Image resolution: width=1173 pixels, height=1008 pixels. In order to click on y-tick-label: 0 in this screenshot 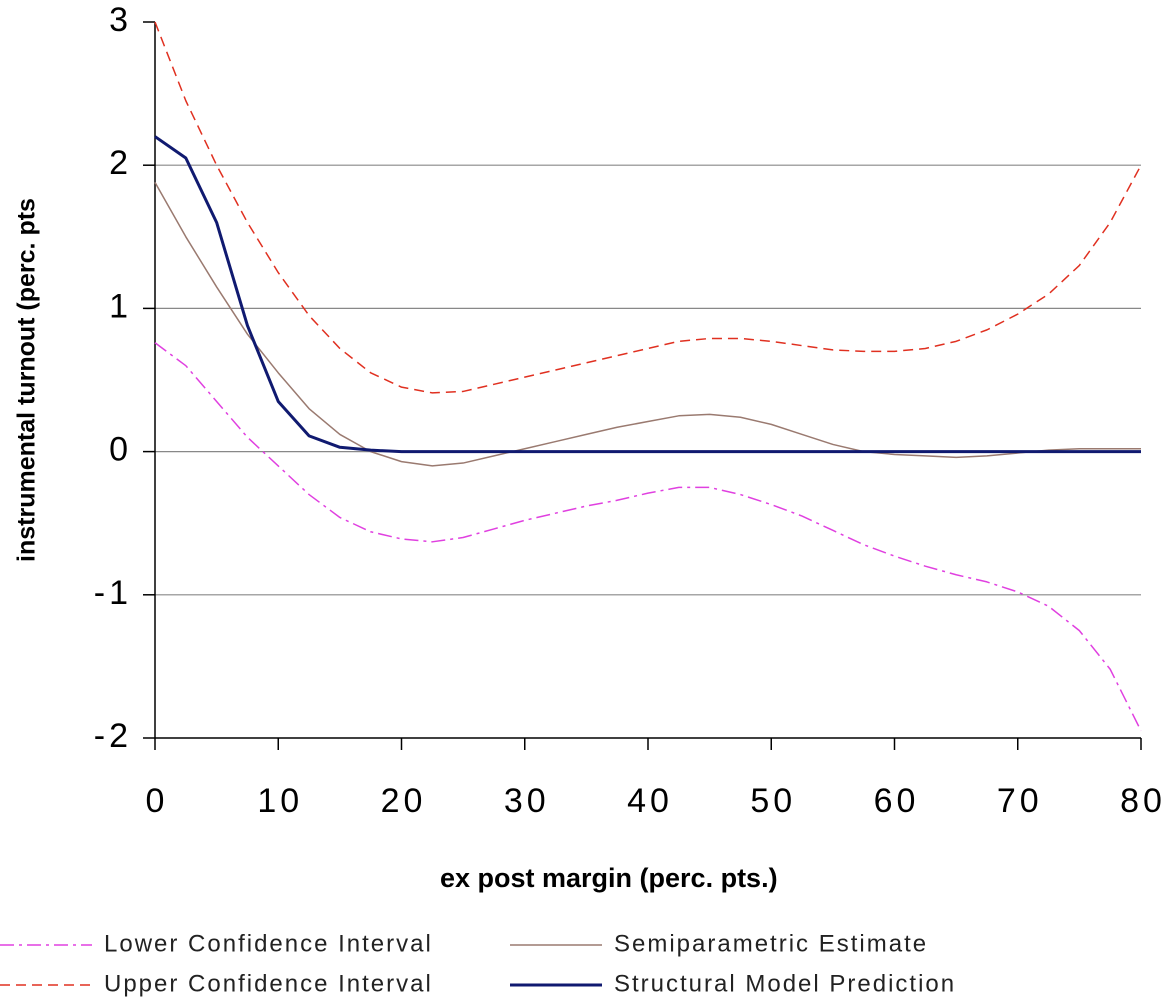, I will do `click(120, 450)`.